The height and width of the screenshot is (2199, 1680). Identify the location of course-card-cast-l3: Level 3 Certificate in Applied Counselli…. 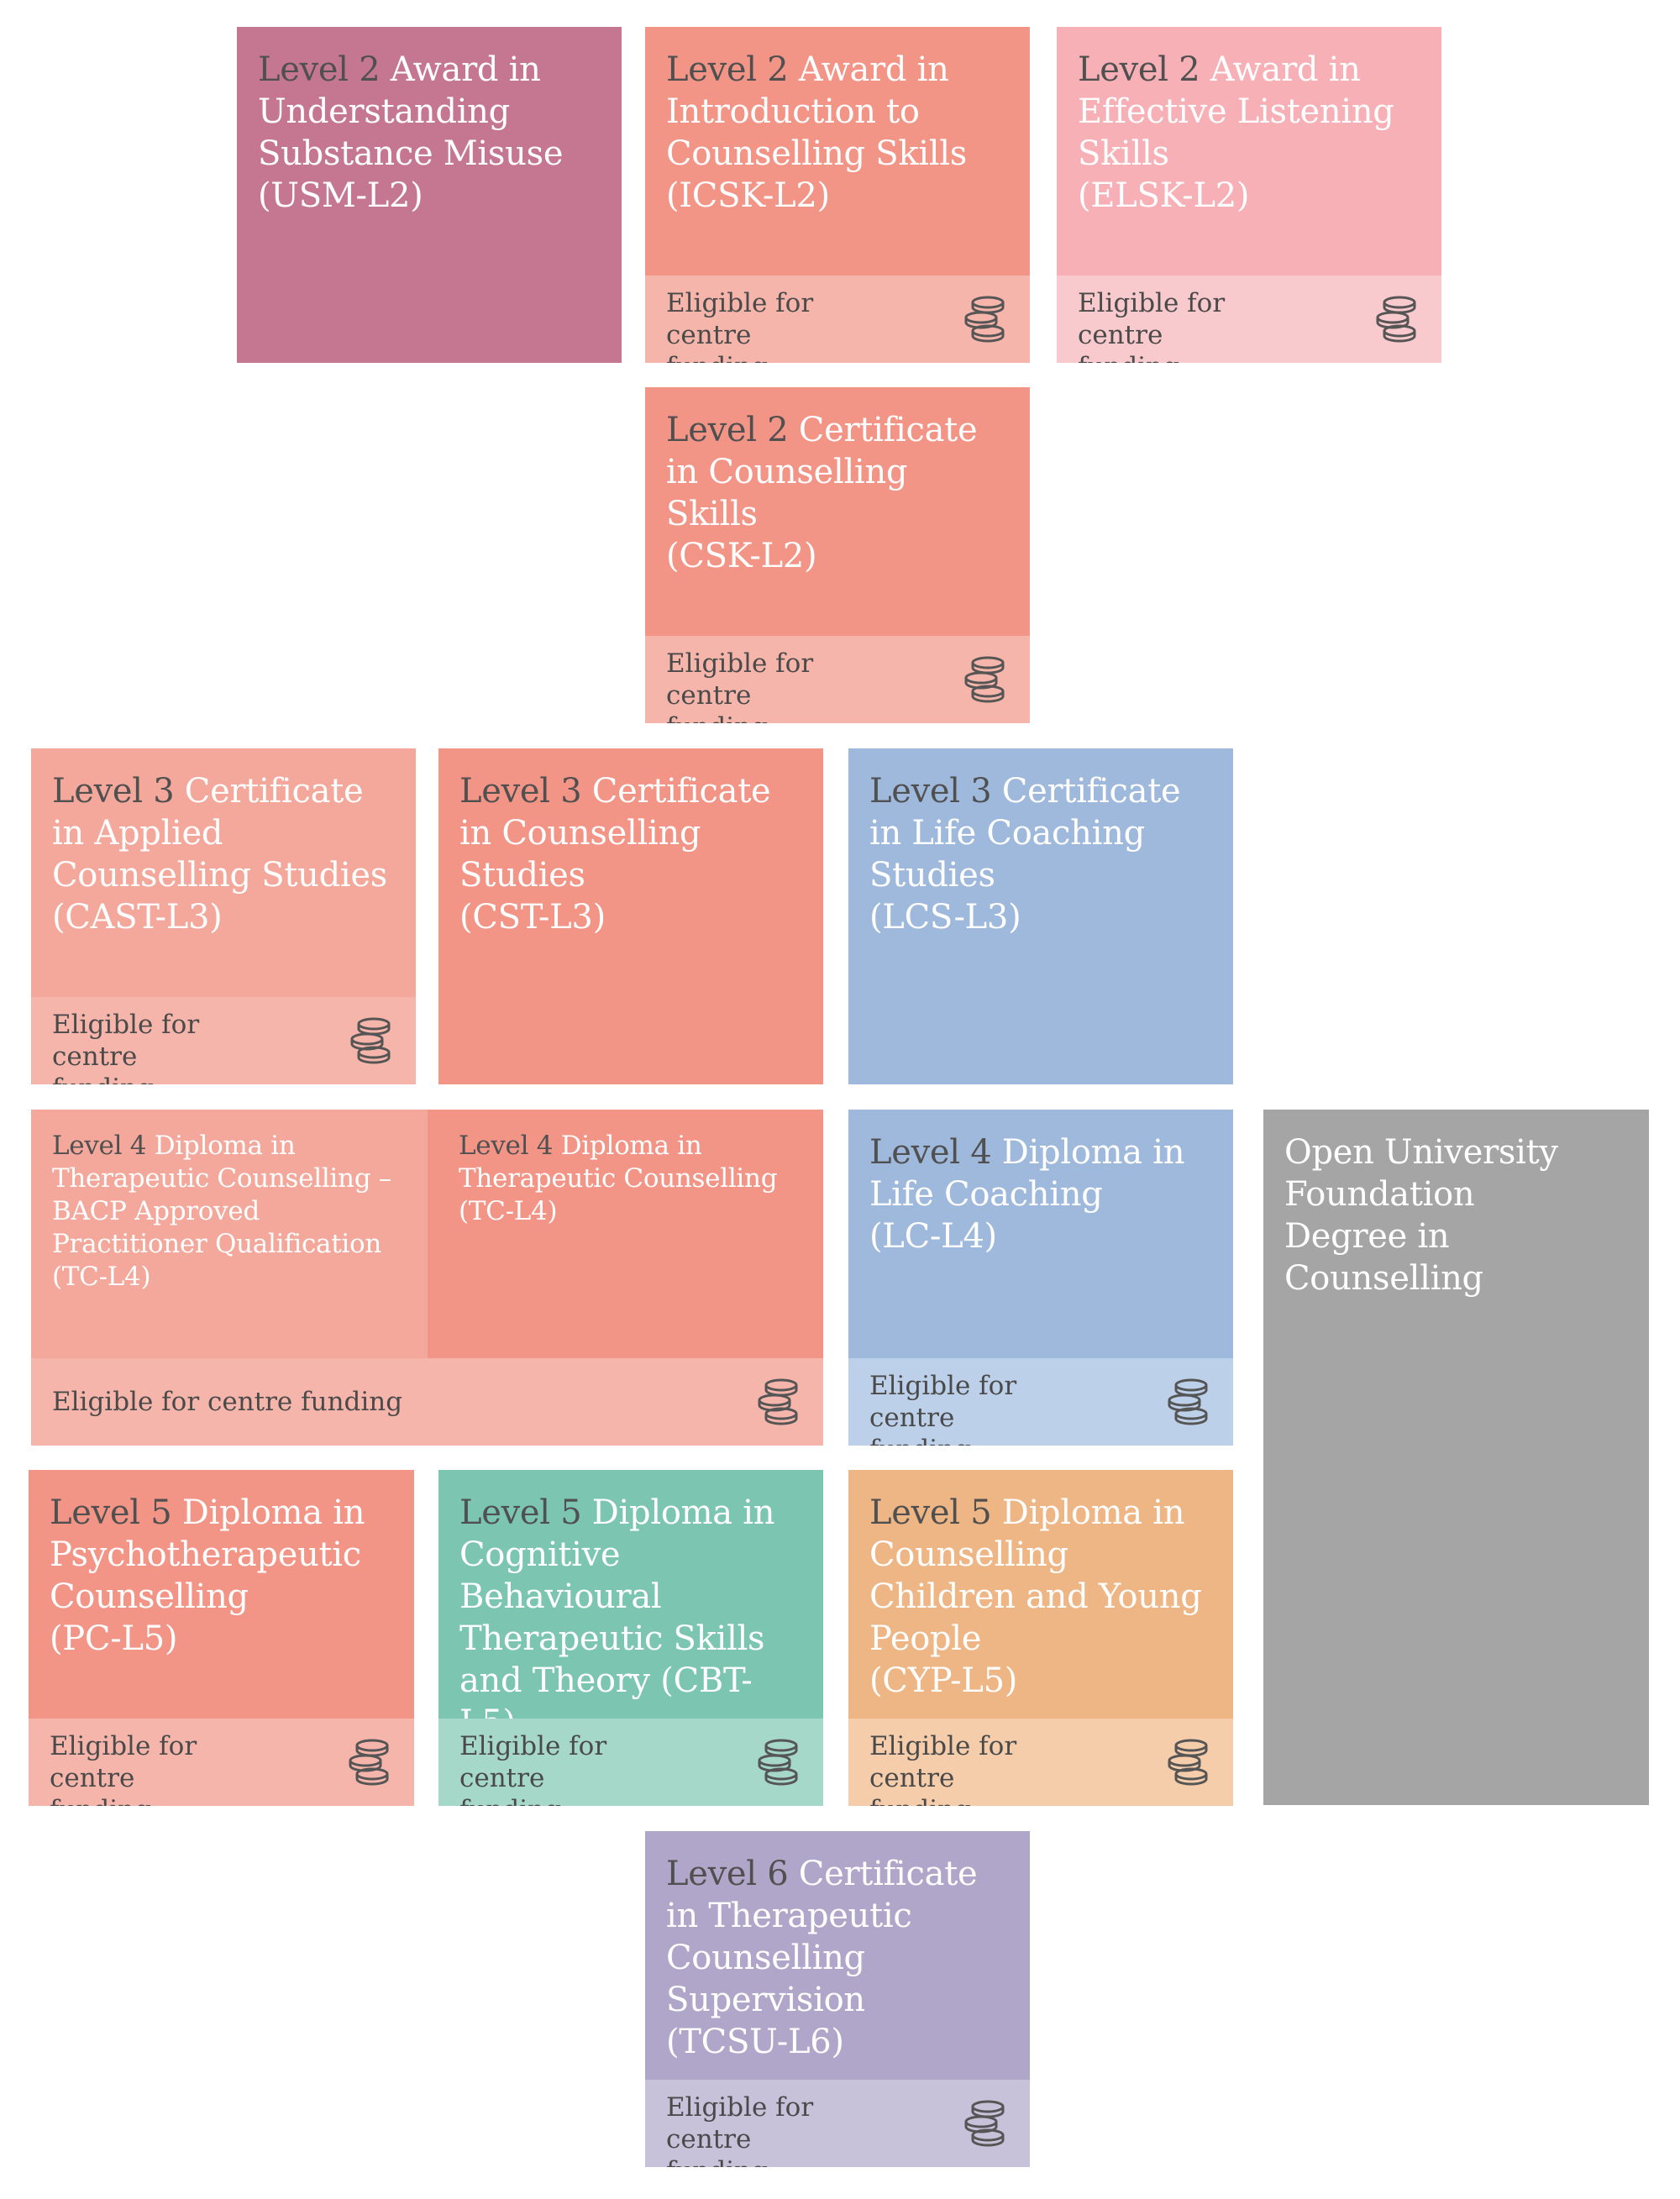
(223, 916).